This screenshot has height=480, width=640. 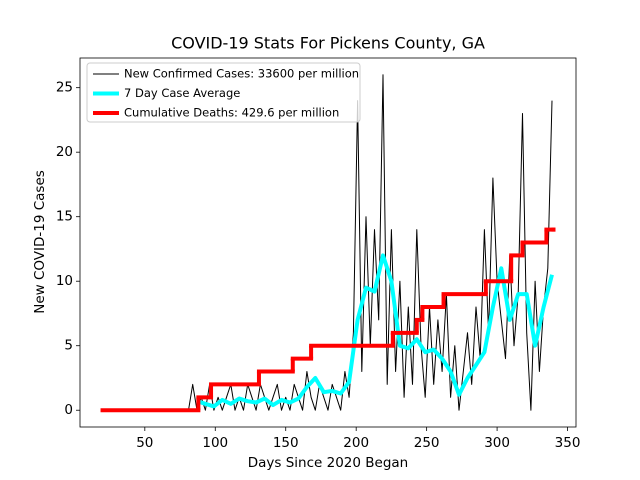 I want to click on y-tick-label: 25, so click(x=64, y=88).